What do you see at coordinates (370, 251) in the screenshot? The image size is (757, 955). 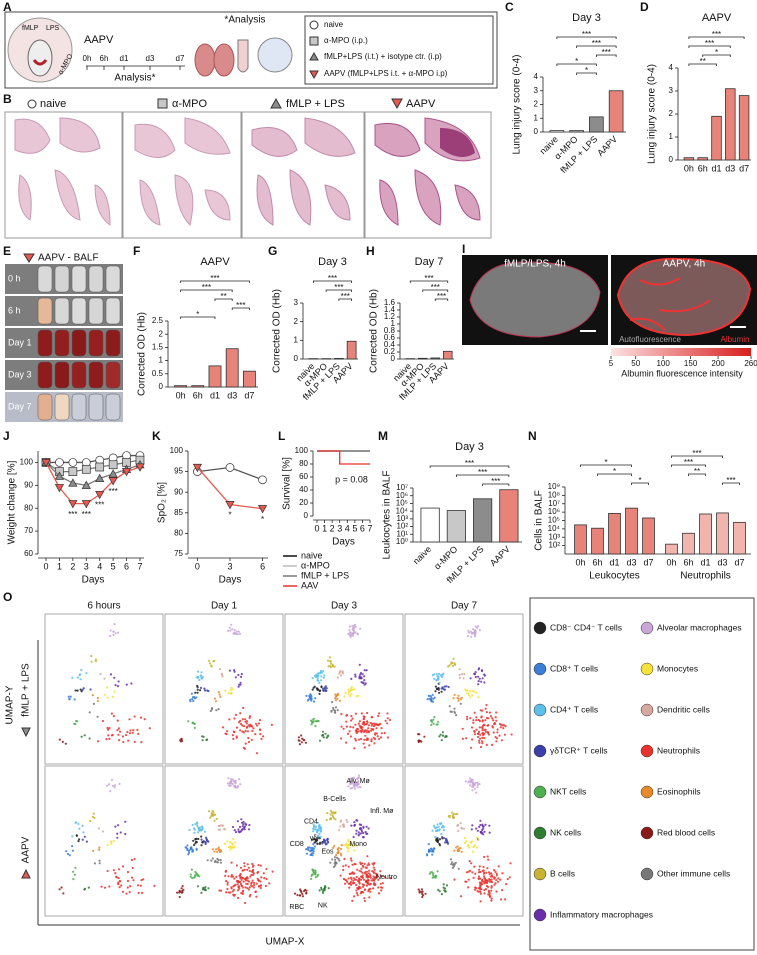 I see `panel-letter: H` at bounding box center [370, 251].